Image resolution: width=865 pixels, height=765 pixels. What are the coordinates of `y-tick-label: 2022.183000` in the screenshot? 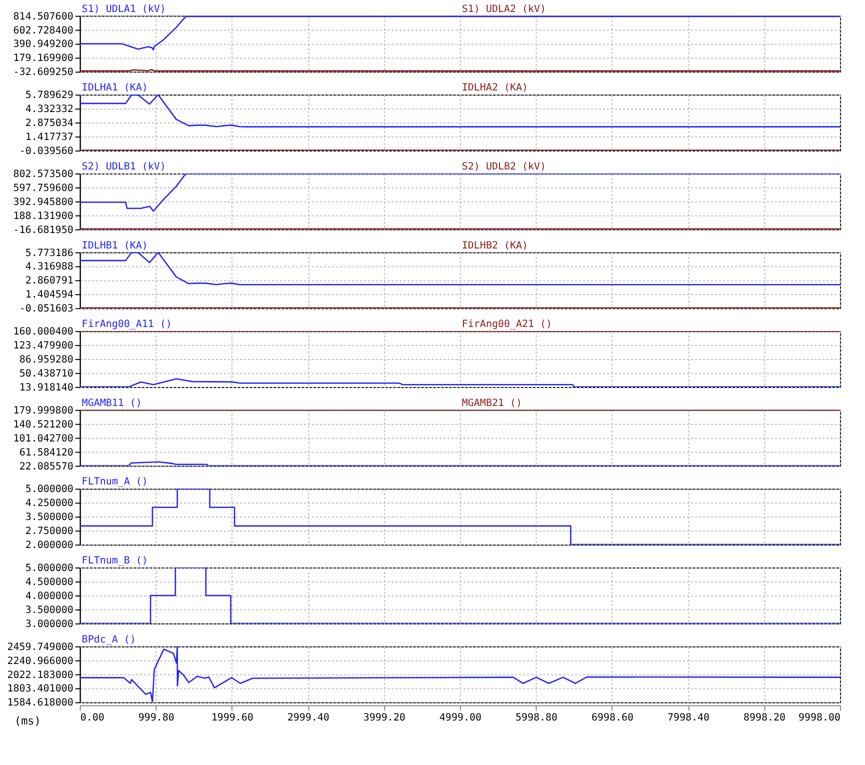 It's located at (40, 675).